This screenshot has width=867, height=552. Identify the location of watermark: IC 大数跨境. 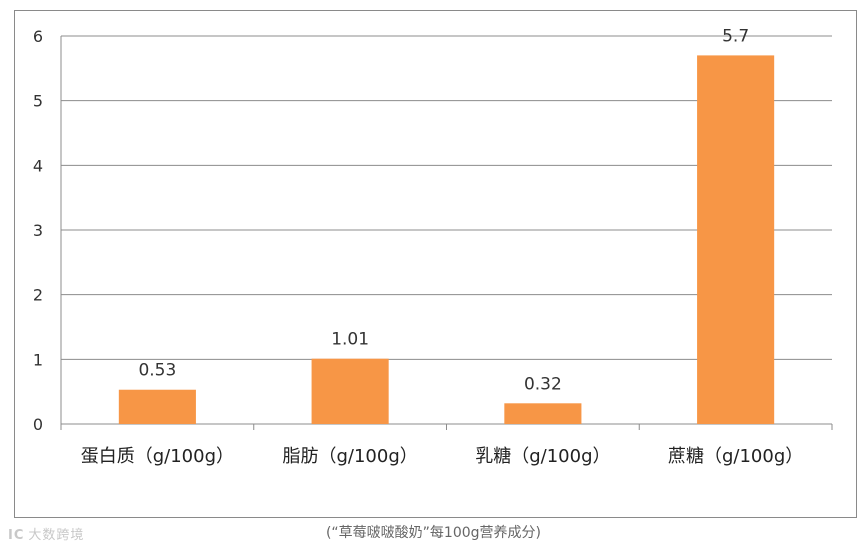
(46, 533).